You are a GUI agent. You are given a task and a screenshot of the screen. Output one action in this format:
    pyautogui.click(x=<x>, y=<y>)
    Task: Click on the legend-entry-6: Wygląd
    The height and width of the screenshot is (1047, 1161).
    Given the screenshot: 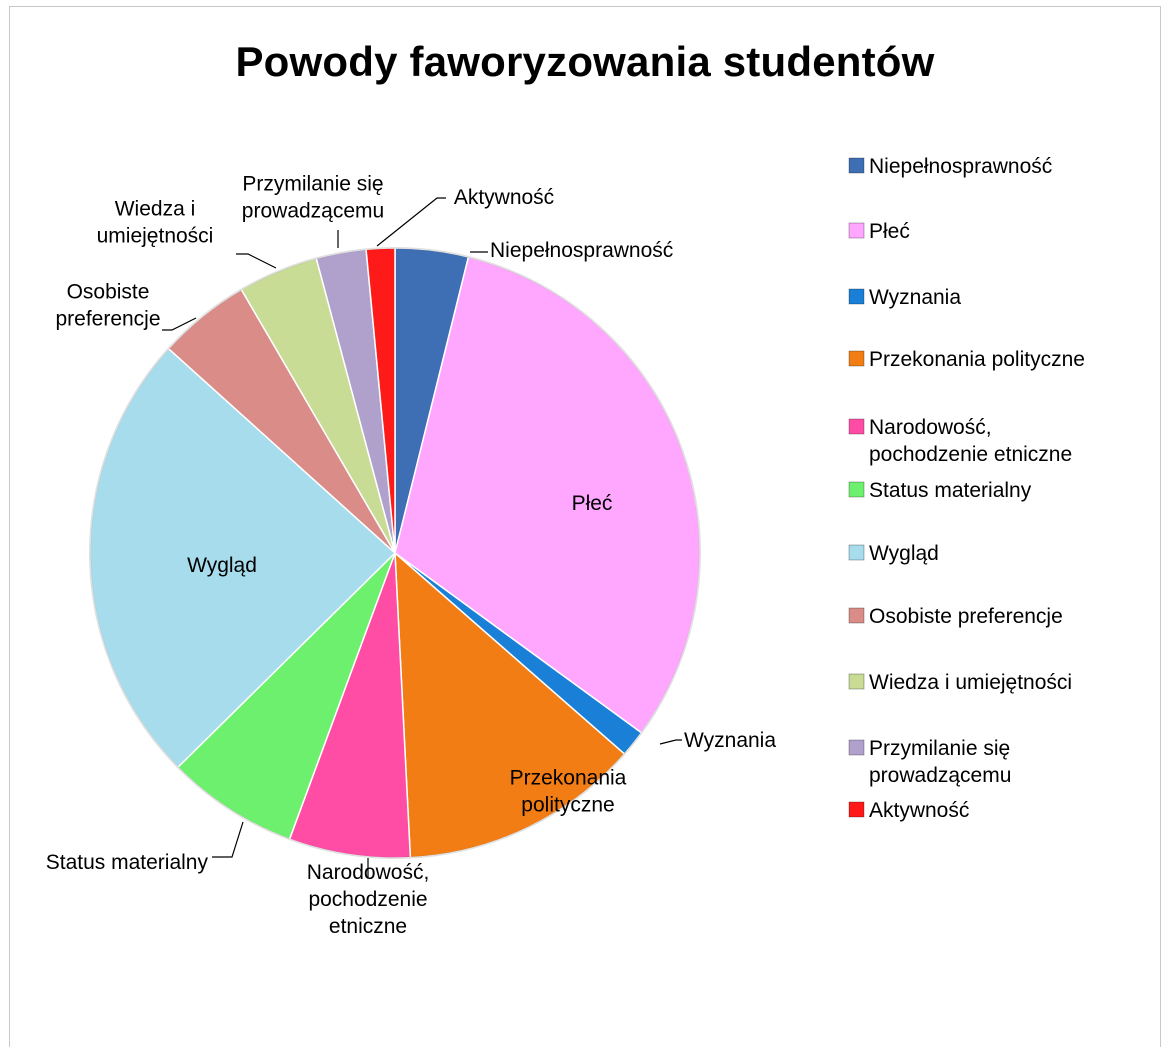 What is the action you would take?
    pyautogui.click(x=904, y=553)
    